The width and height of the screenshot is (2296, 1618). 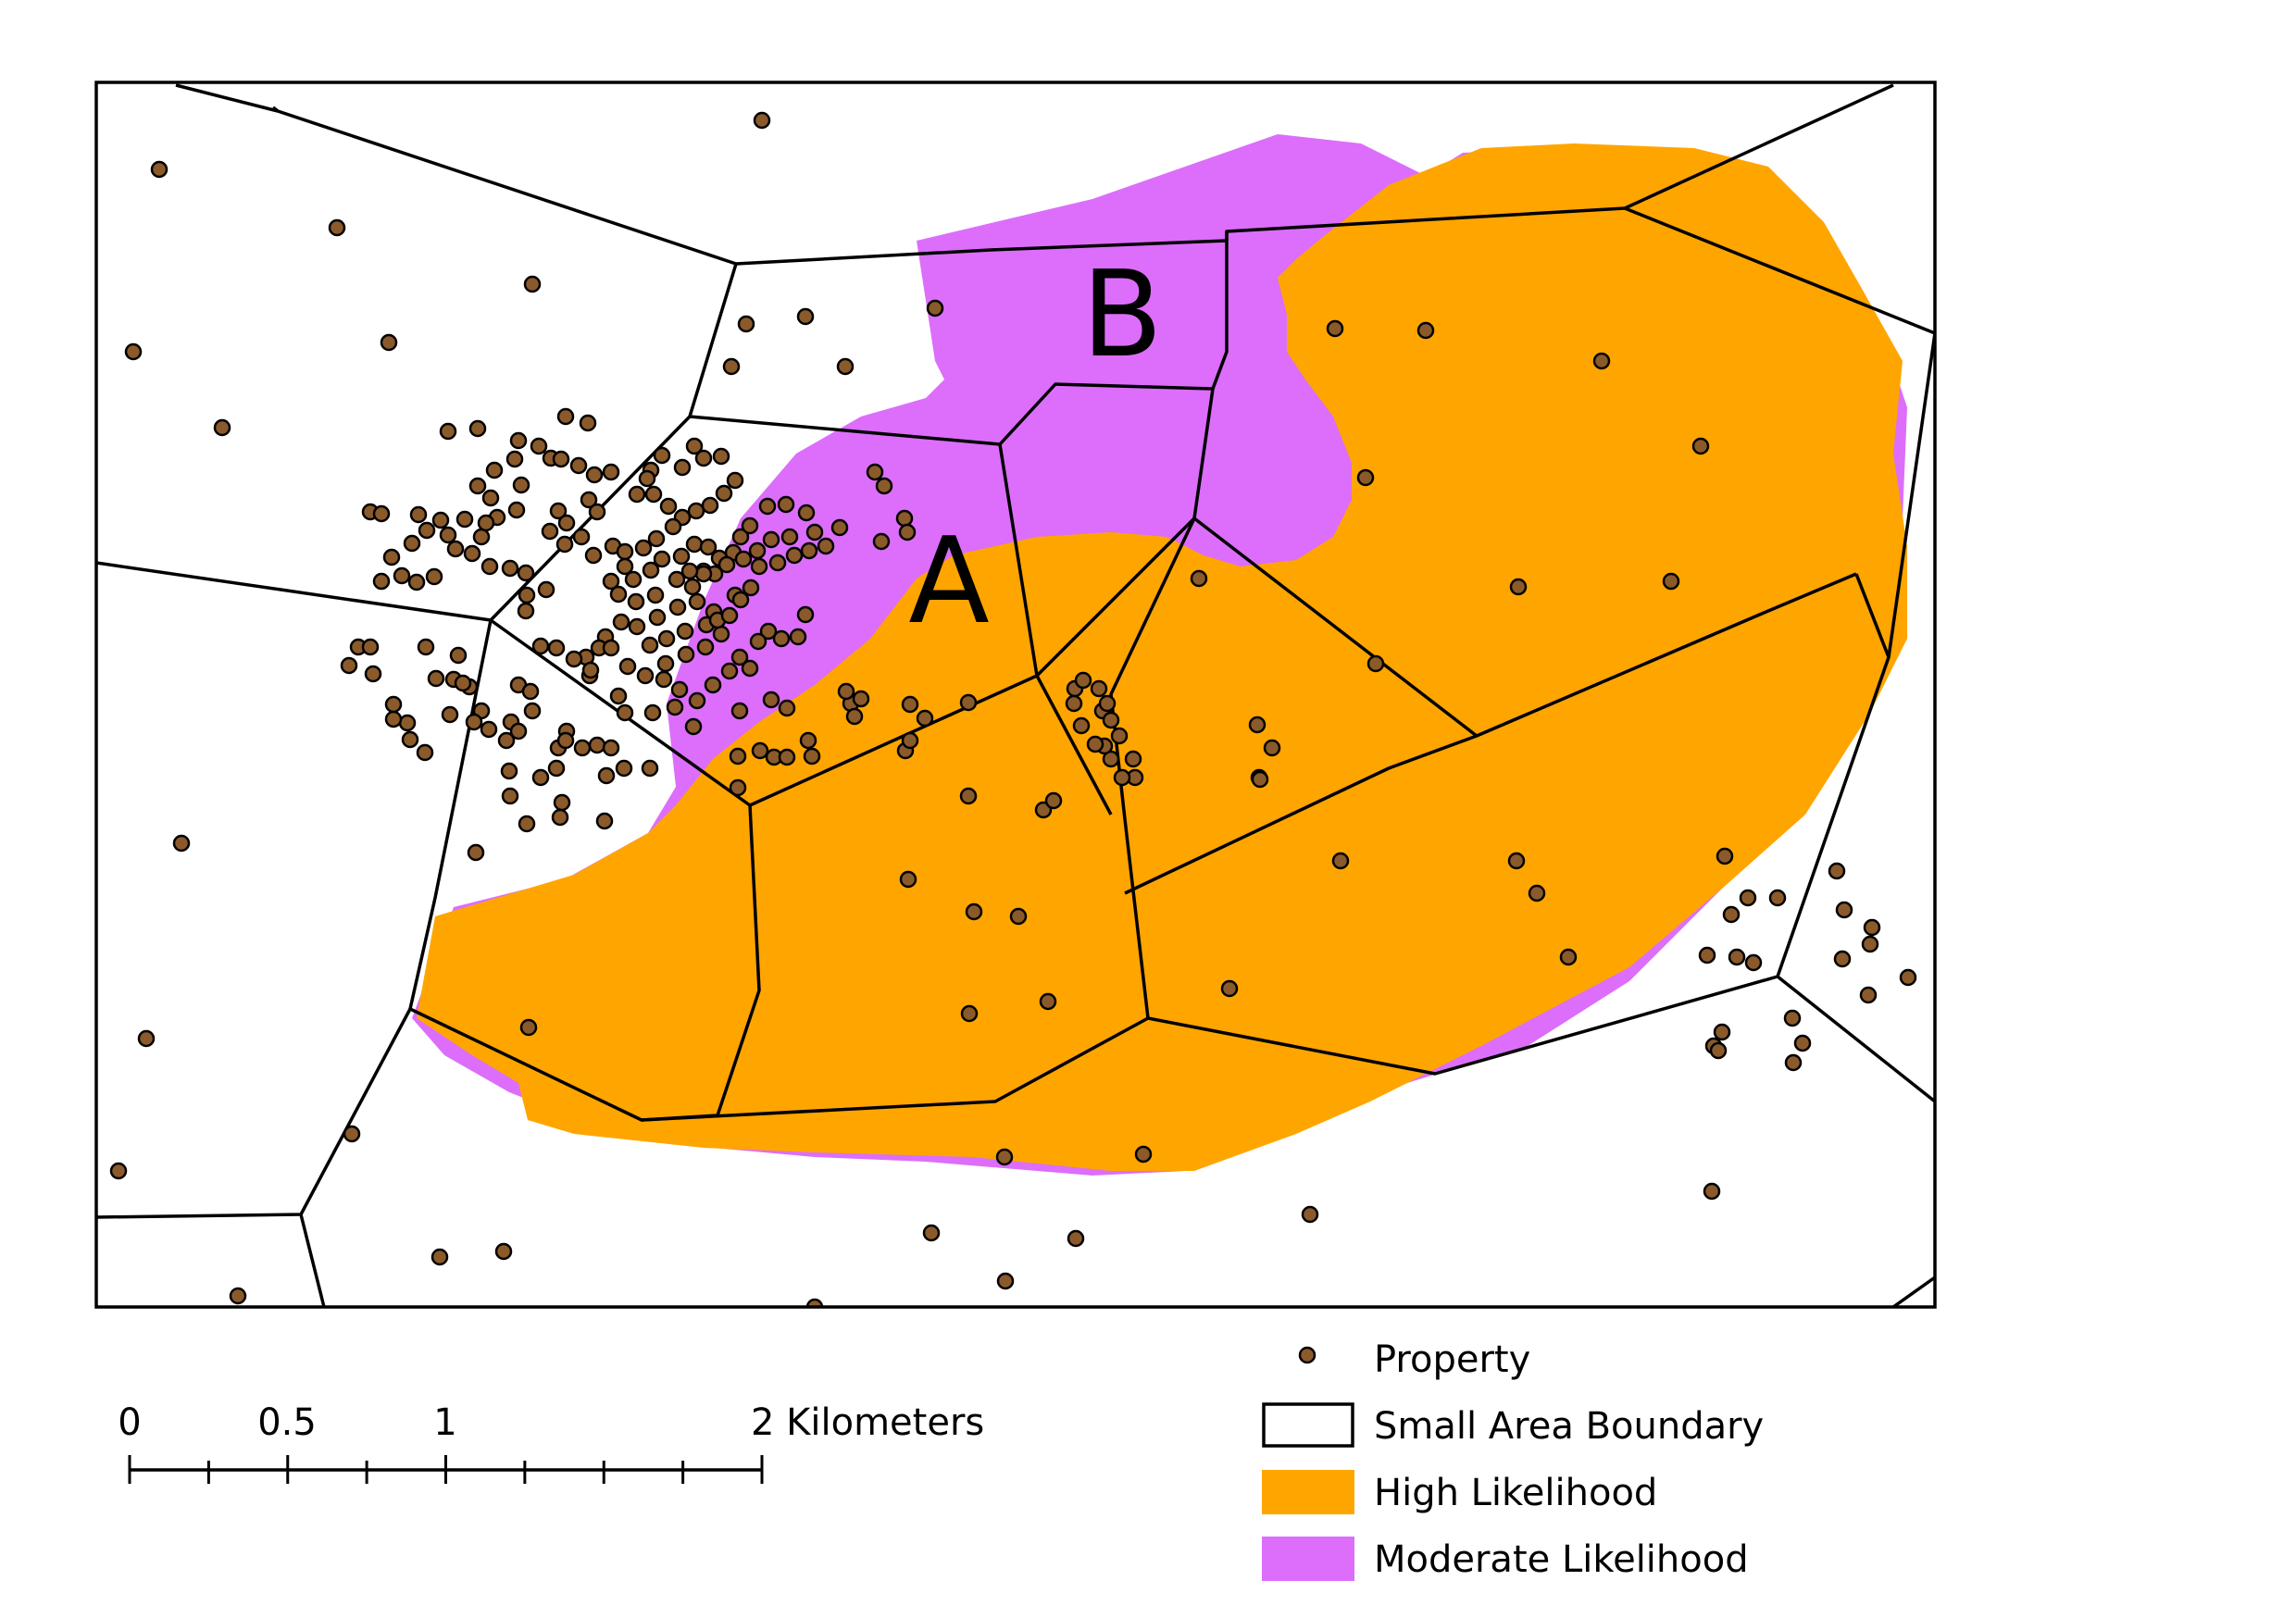 I want to click on legend-label-boundary: Small Area Boundary, so click(x=1569, y=1426).